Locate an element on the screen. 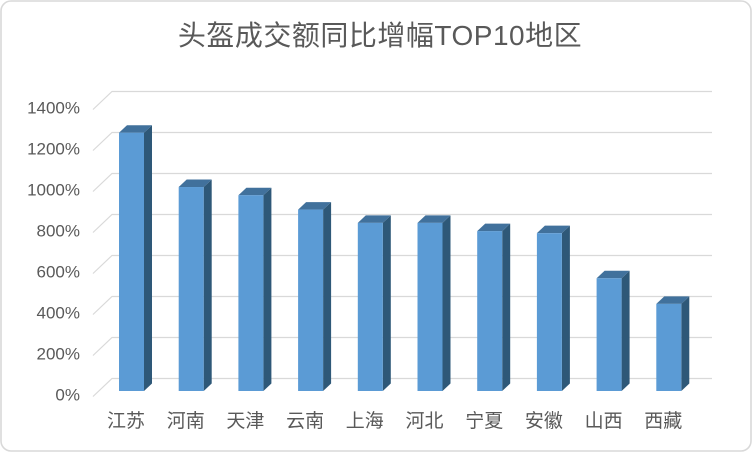 This screenshot has height=452, width=752. bar-河北 is located at coordinates (434, 303).